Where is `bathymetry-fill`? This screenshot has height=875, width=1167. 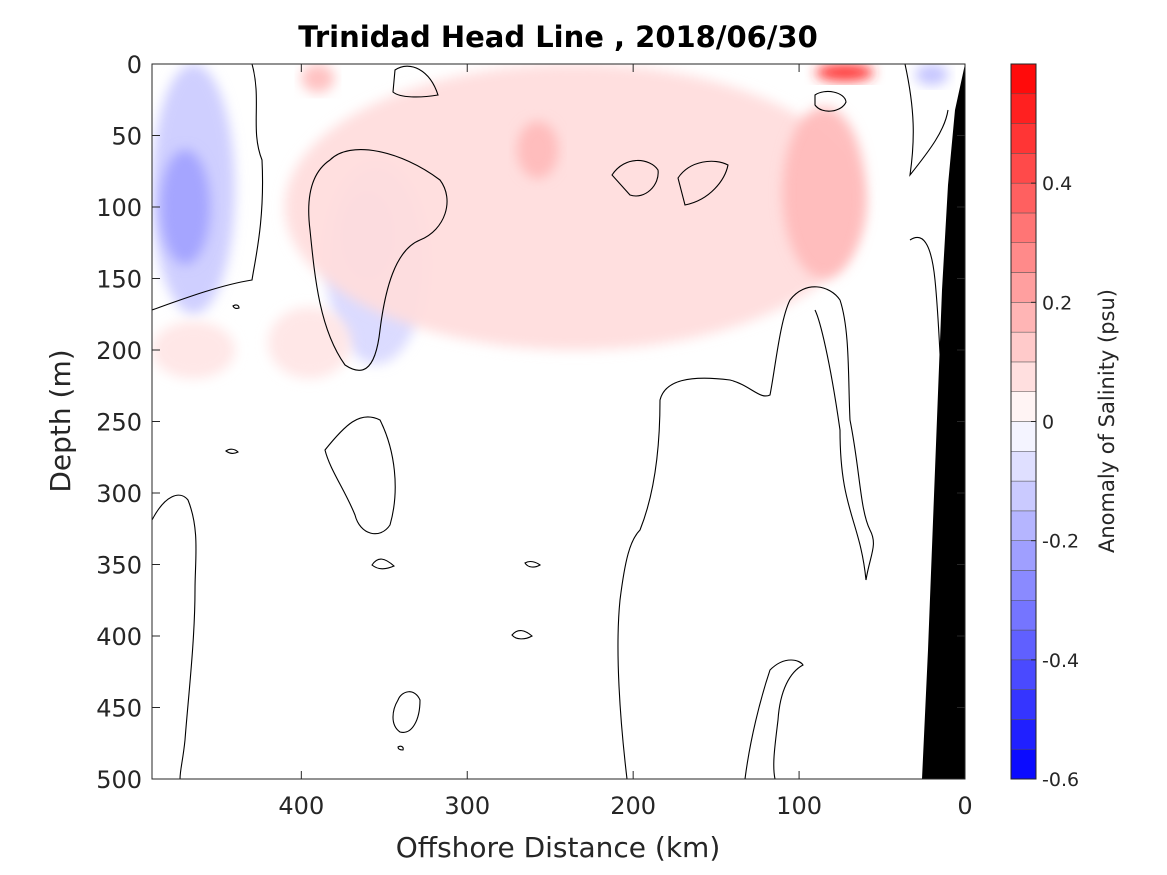
bathymetry-fill is located at coordinates (943, 421).